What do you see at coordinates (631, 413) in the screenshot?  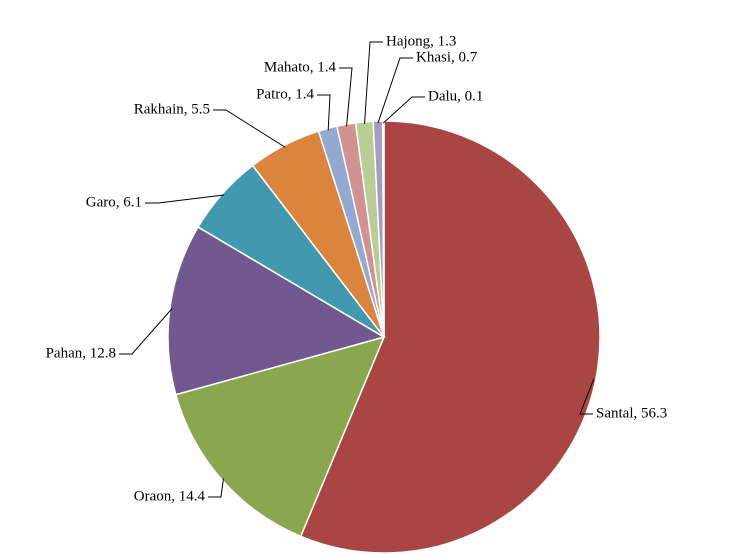 I see `data-label: Santal, 56.3` at bounding box center [631, 413].